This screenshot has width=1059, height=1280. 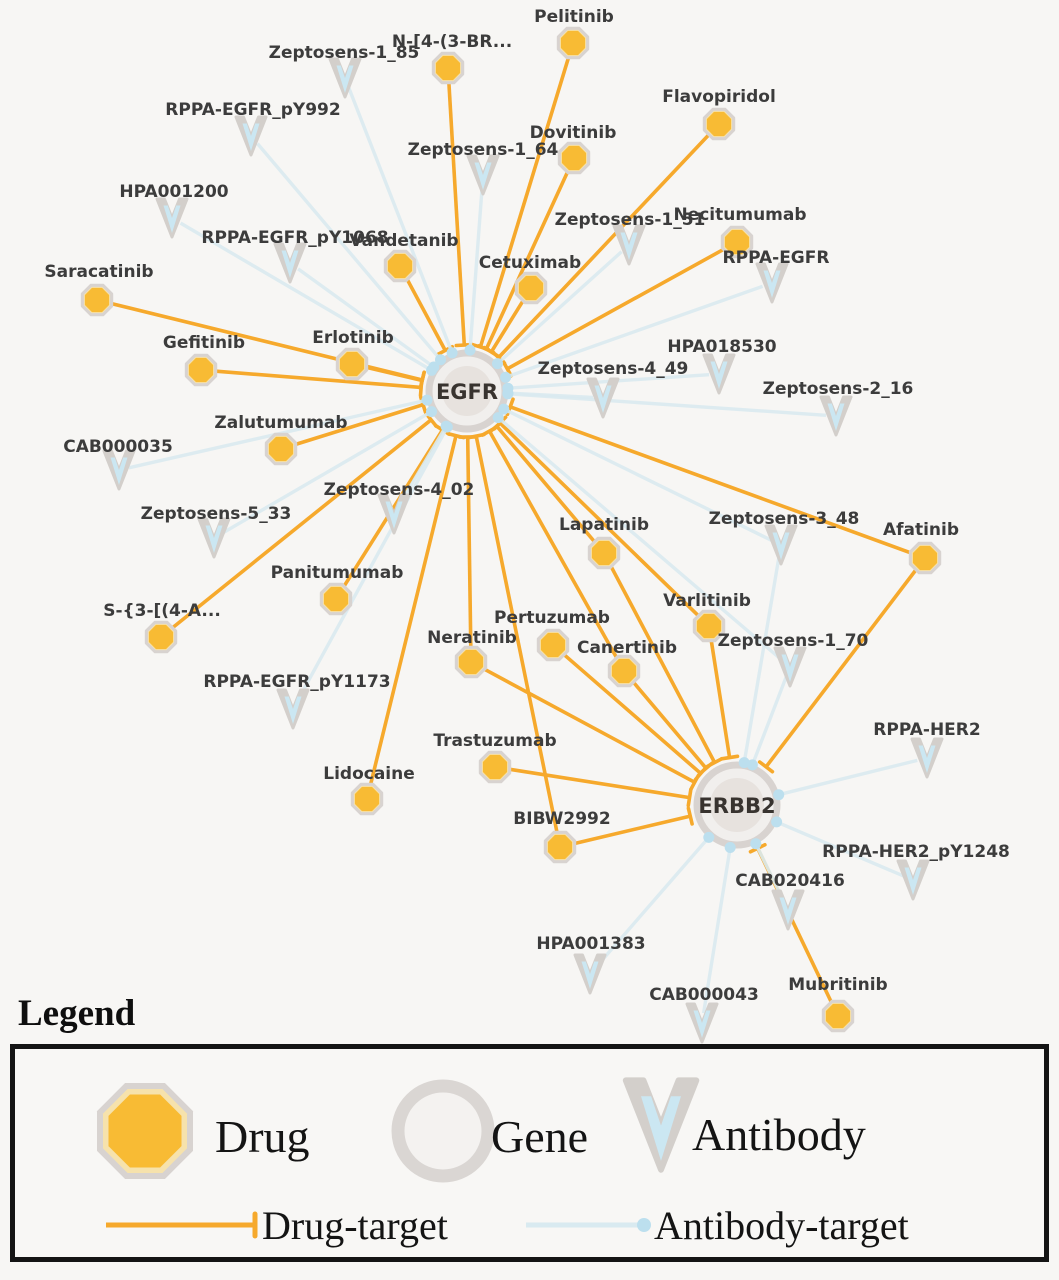 What do you see at coordinates (353, 338) in the screenshot?
I see `node-label: Erlotinib` at bounding box center [353, 338].